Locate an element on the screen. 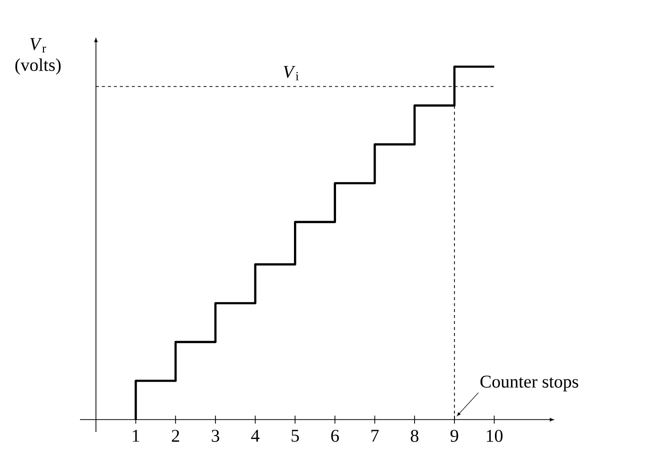  x-tick-label: 10 is located at coordinates (494, 436).